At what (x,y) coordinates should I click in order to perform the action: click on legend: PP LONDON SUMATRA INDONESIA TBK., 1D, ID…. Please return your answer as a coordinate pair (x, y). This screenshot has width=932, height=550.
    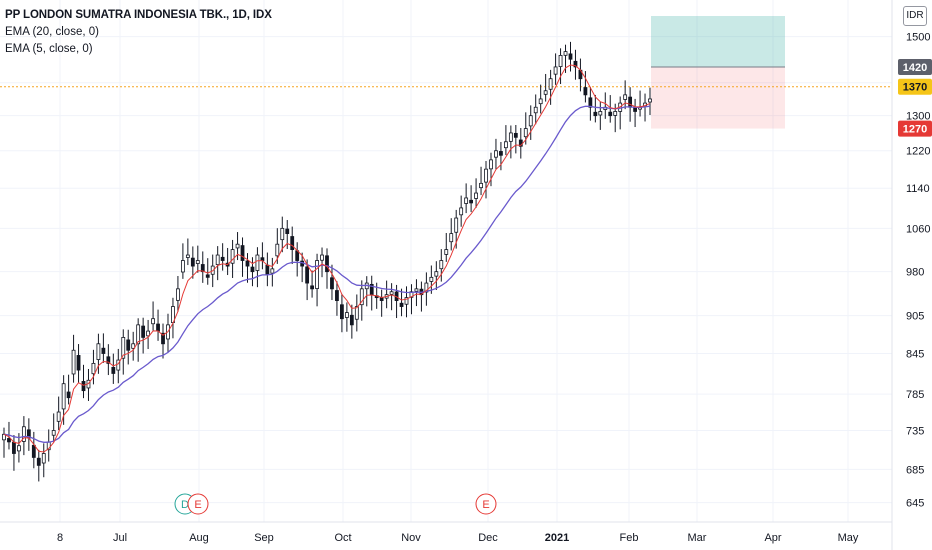
    Looking at the image, I should click on (138, 32).